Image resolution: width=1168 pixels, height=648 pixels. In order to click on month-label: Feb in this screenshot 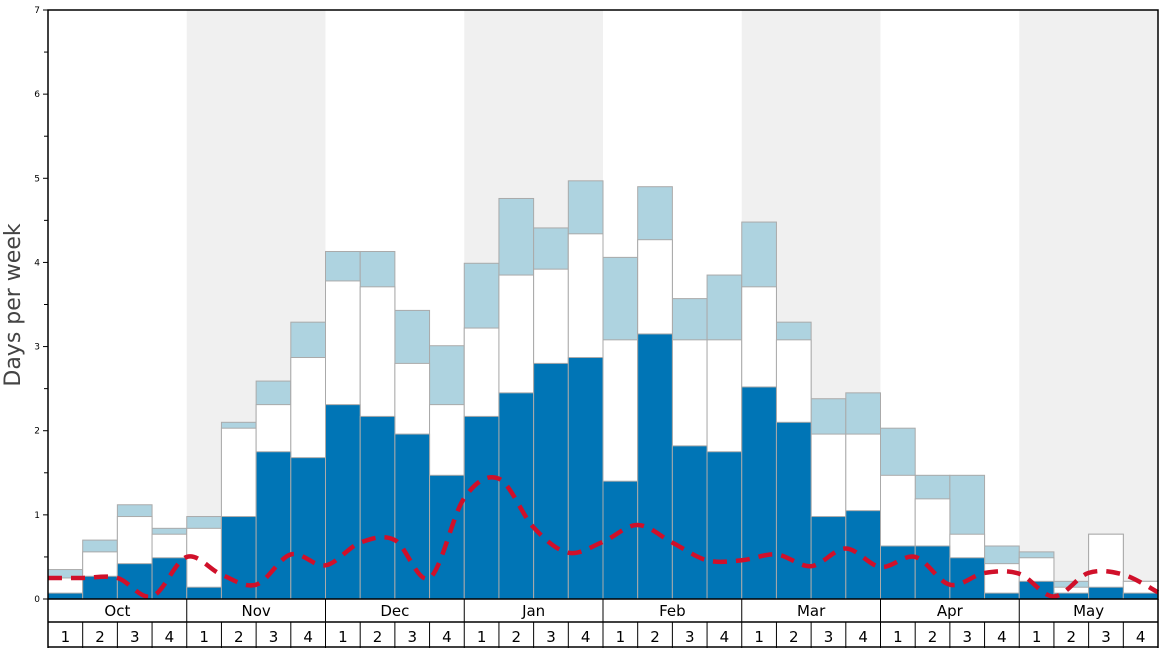, I will do `click(672, 611)`.